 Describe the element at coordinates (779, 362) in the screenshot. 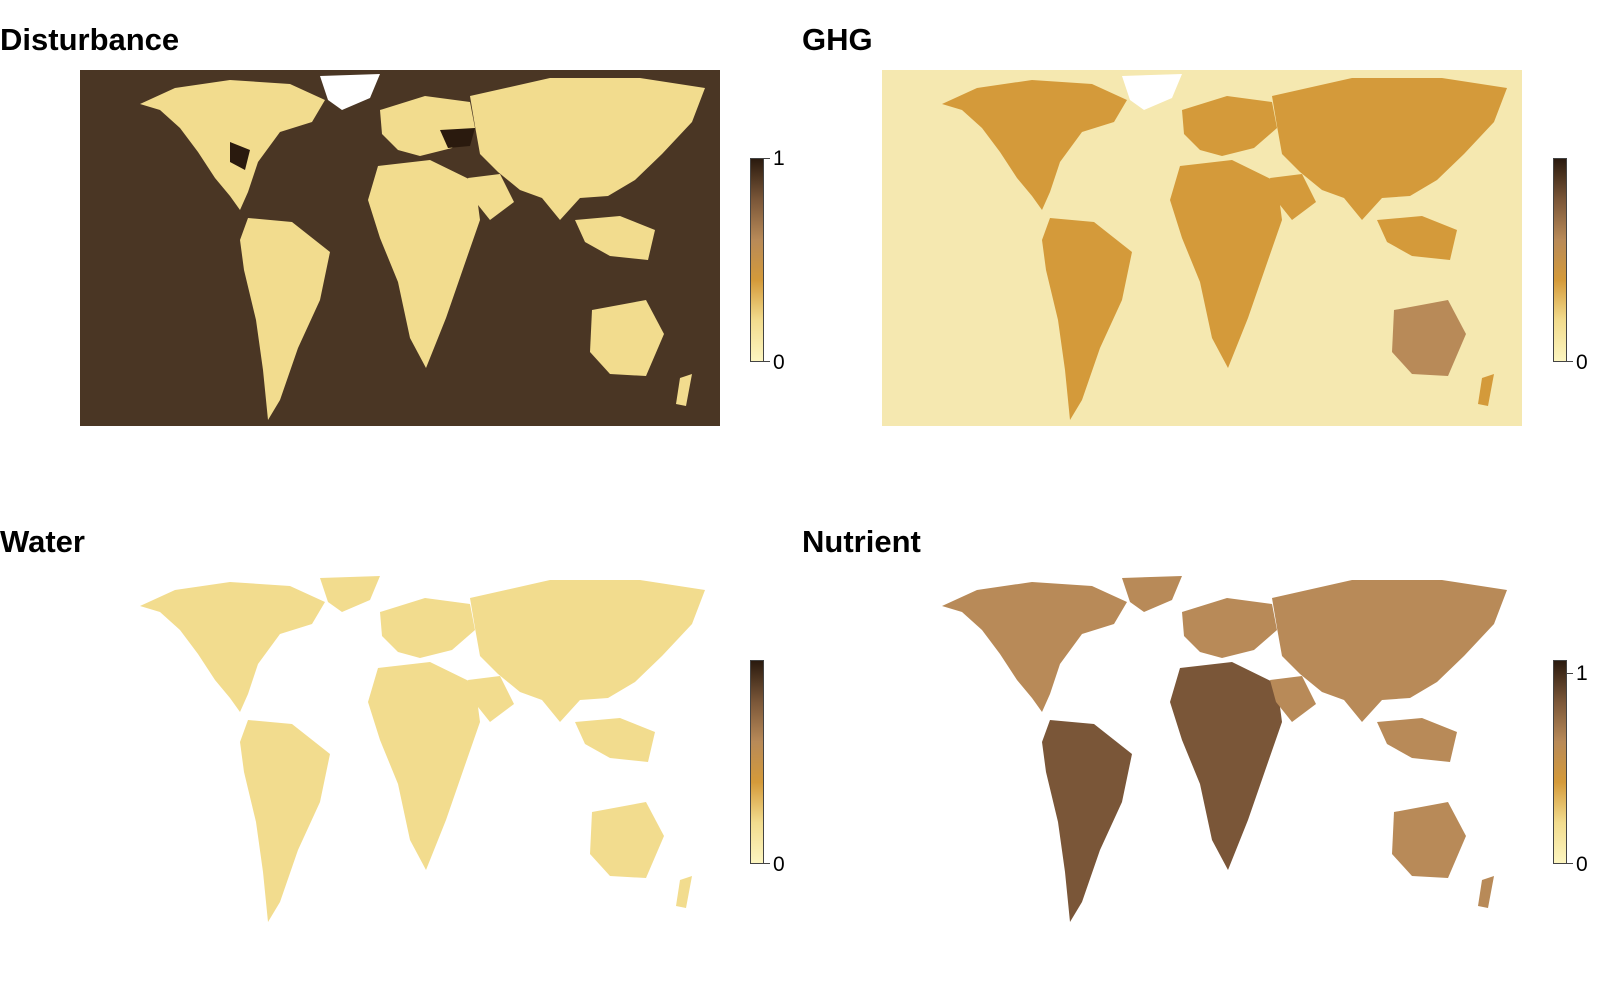

I see `legend-min-disturbance: 0` at that location.